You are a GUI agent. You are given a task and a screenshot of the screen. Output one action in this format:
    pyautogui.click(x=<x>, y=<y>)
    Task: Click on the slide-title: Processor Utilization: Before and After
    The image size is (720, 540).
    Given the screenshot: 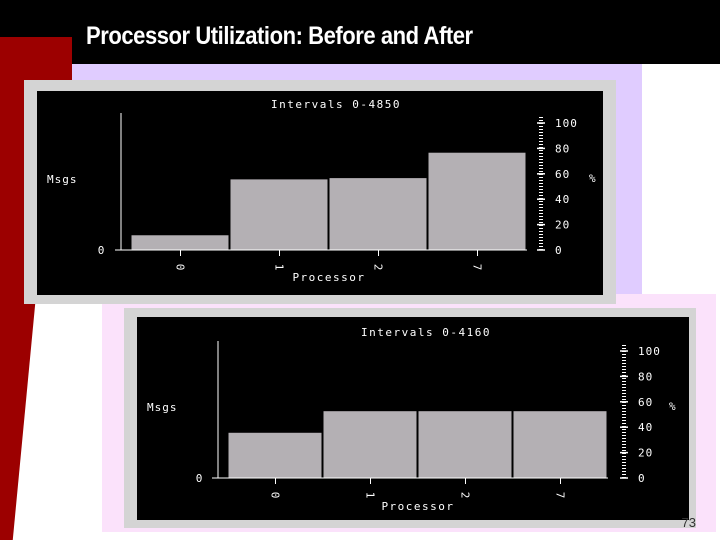 What is the action you would take?
    pyautogui.click(x=279, y=36)
    